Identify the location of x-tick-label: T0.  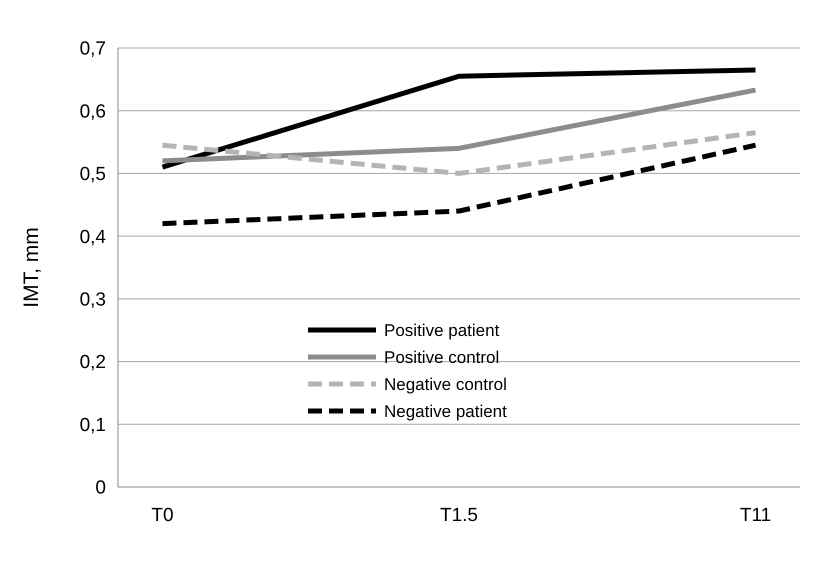
(162, 515).